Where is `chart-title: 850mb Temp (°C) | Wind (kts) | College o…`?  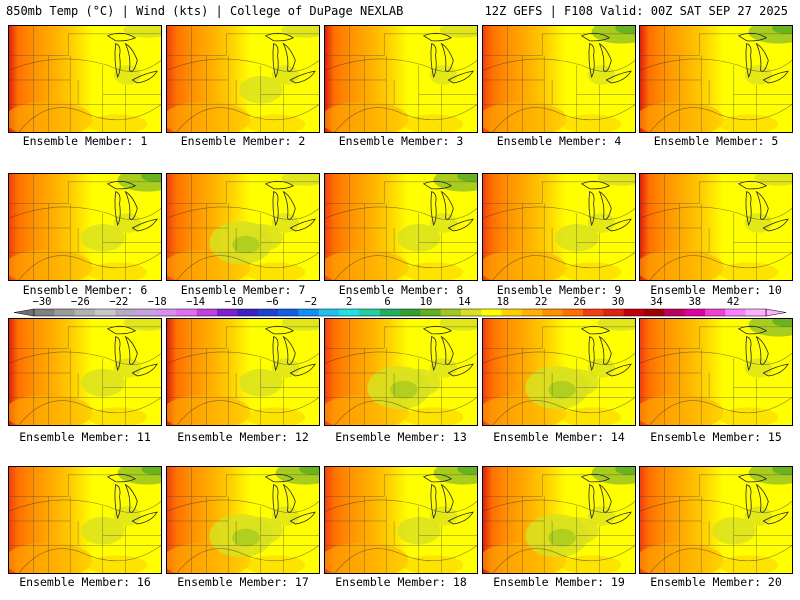
chart-title: 850mb Temp (°C) | Wind (kts) | College o… is located at coordinates (205, 11).